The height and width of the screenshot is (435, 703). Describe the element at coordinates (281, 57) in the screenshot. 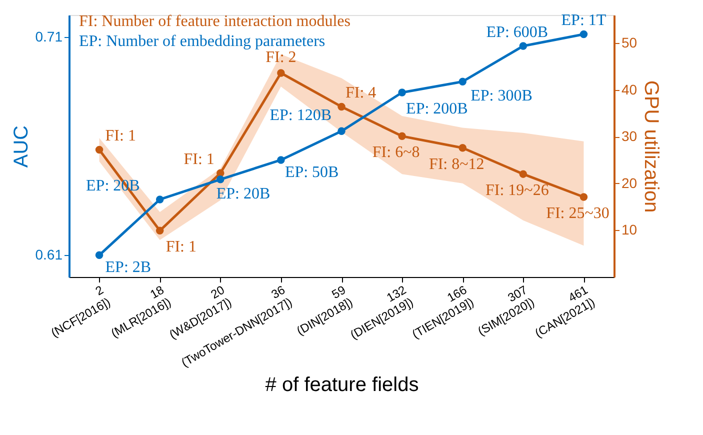

I see `annotation: FI: 2` at that location.